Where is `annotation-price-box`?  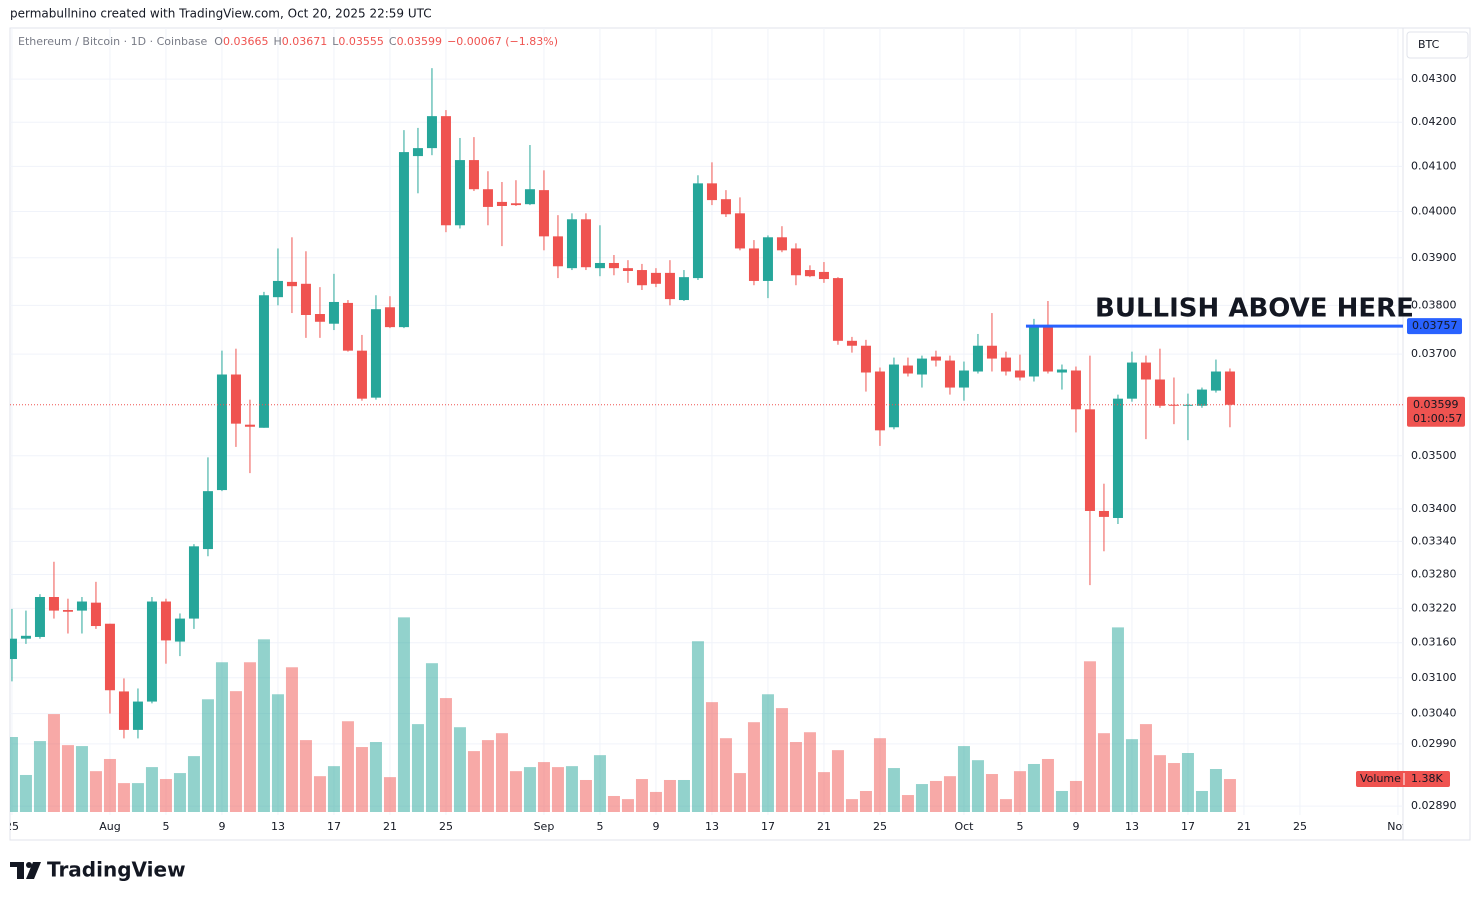
annotation-price-box is located at coordinates (1434, 326).